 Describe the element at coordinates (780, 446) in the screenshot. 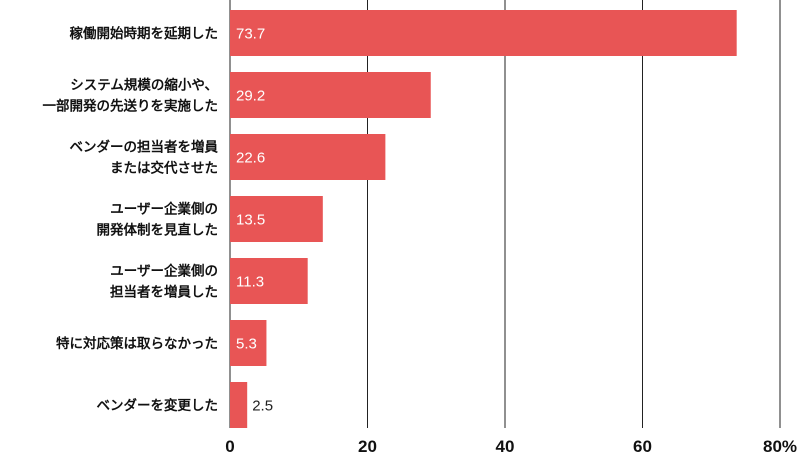

I see `x-tick-label-80: 80%` at that location.